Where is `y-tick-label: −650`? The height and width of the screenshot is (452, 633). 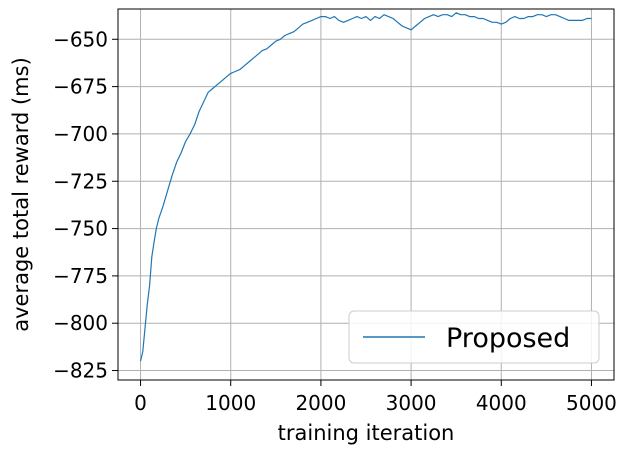 y-tick-label: −650 is located at coordinates (80, 39).